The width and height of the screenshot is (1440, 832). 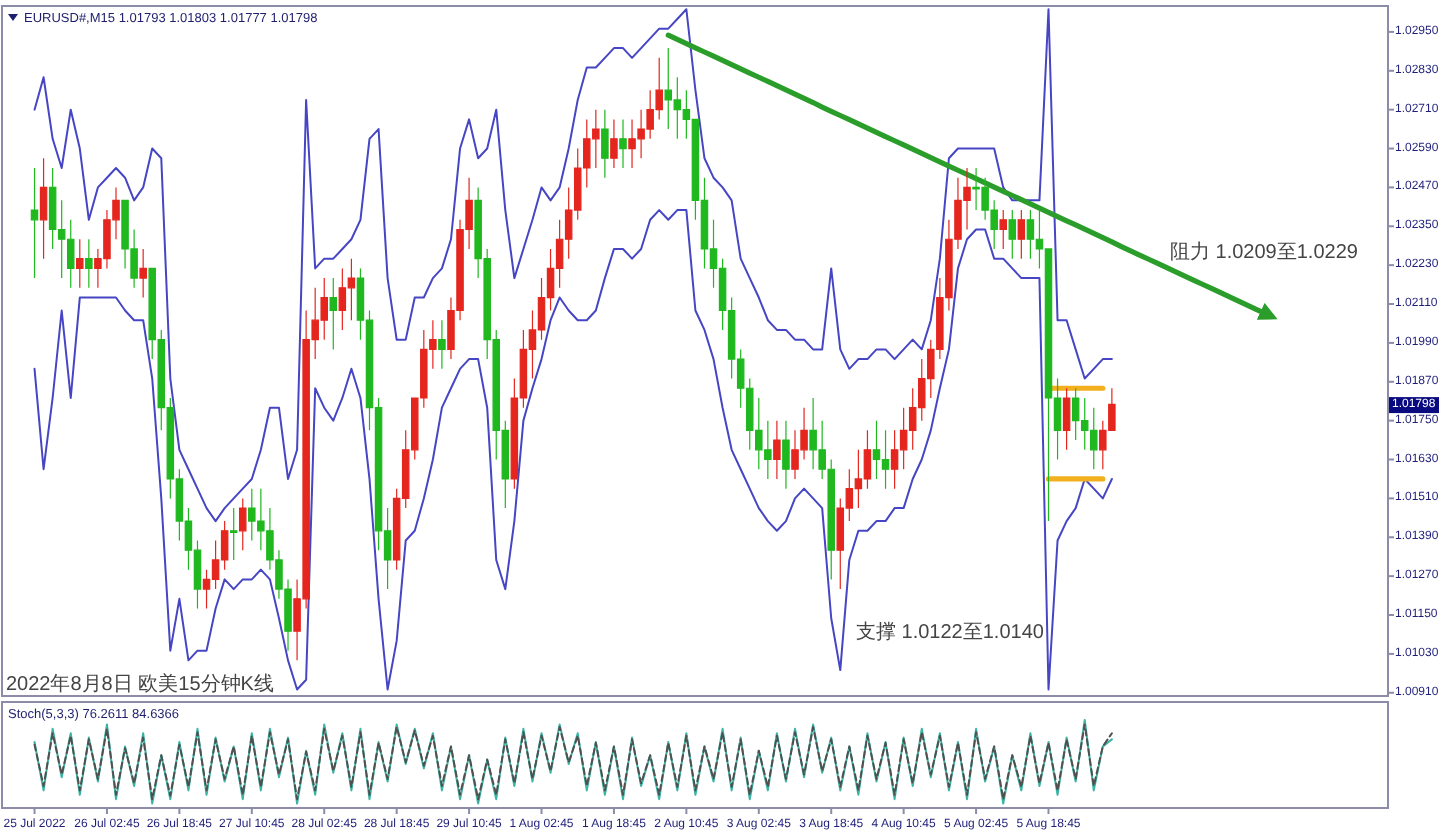 I want to click on annotation: 支撑 1.0122至1.0140, so click(x=950, y=631).